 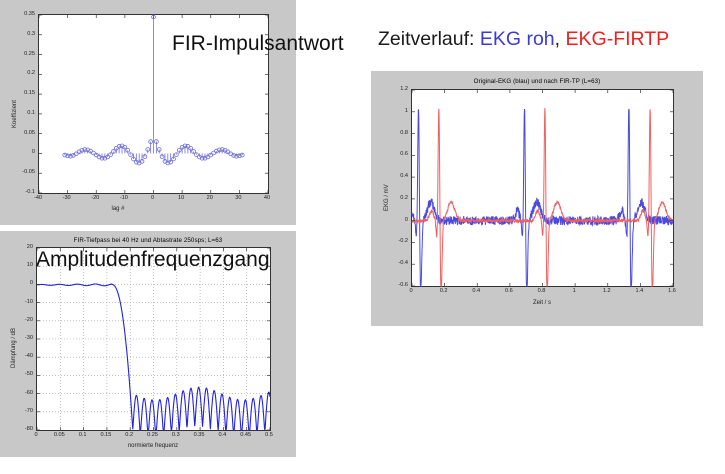 What do you see at coordinates (31, 112) in the screenshot?
I see `y-tick-label: 0.1` at bounding box center [31, 112].